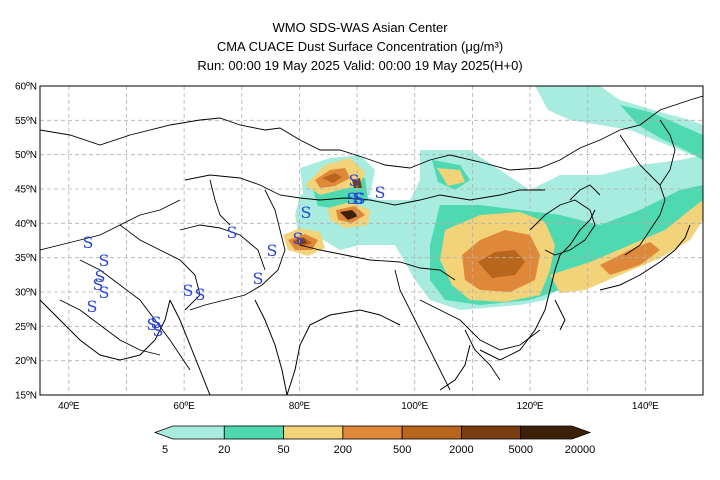 The height and width of the screenshot is (480, 720). Describe the element at coordinates (358, 406) in the screenshot. I see `longitude-labels: 40ºE 60ºE 80ºE 100ºE 120ºE 140ºE` at that location.